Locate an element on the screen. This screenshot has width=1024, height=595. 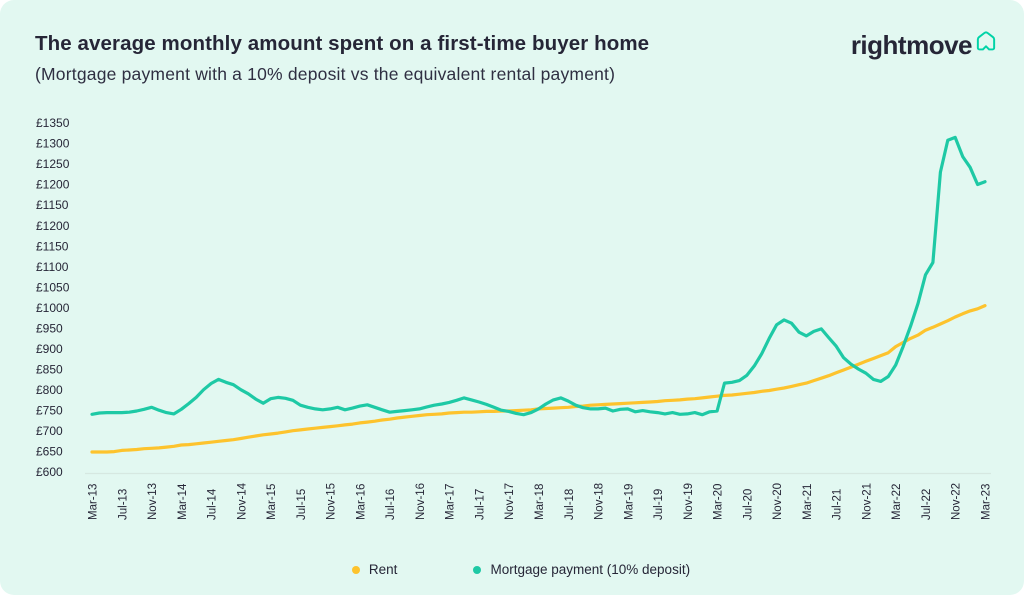
x-tick-label: Jul-21 is located at coordinates (838, 504).